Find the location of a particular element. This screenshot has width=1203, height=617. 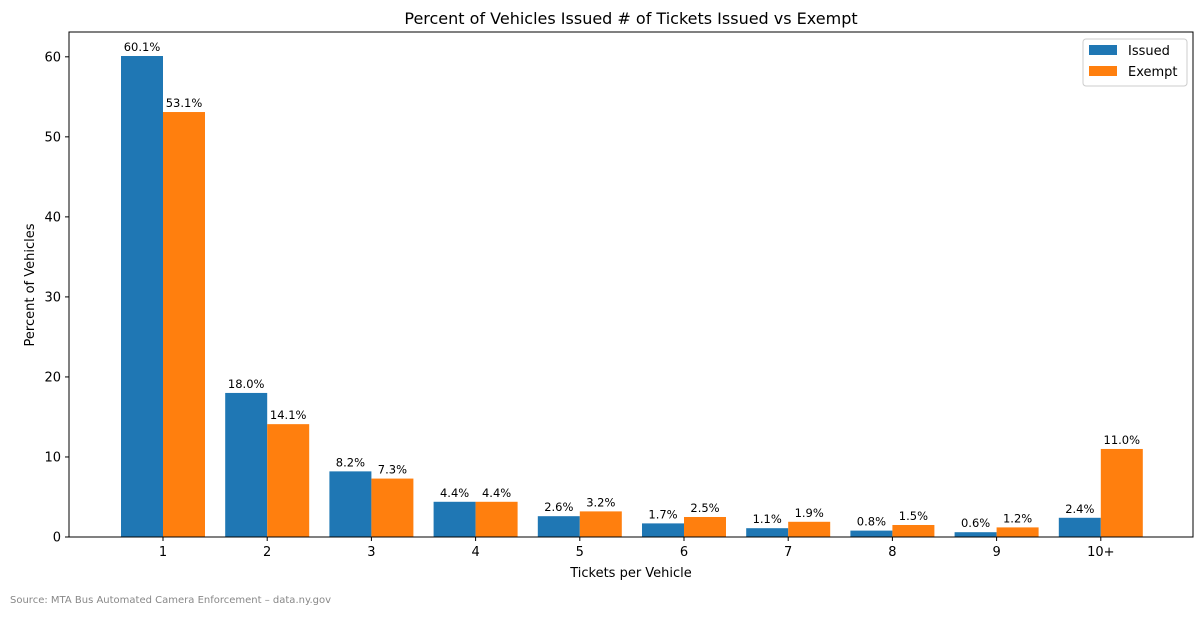

bar-value-label: 7.3% is located at coordinates (392, 470).